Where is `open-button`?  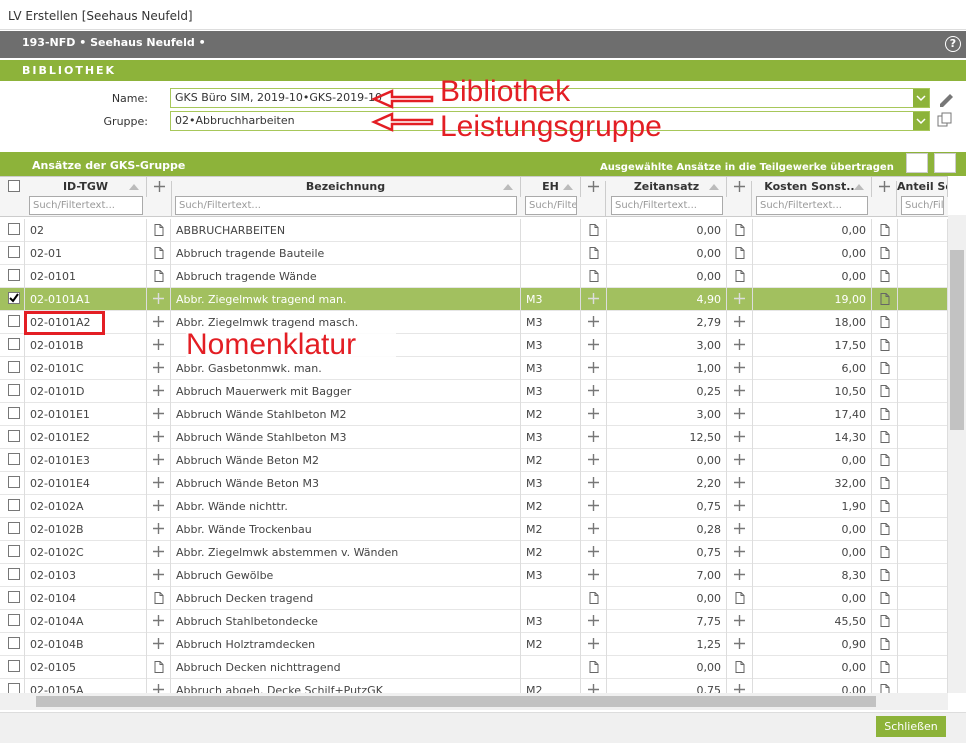 open-button is located at coordinates (917, 163).